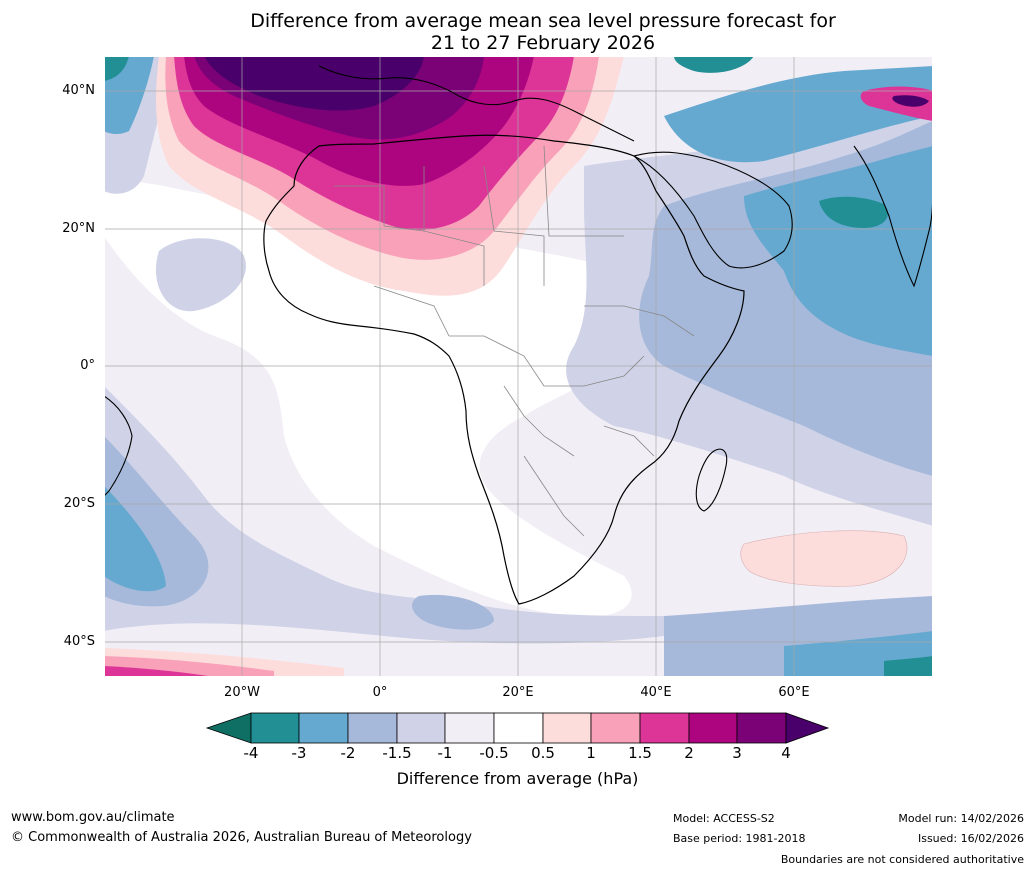 The width and height of the screenshot is (1035, 873). I want to click on lat-label-40n: 40°N, so click(78, 90).